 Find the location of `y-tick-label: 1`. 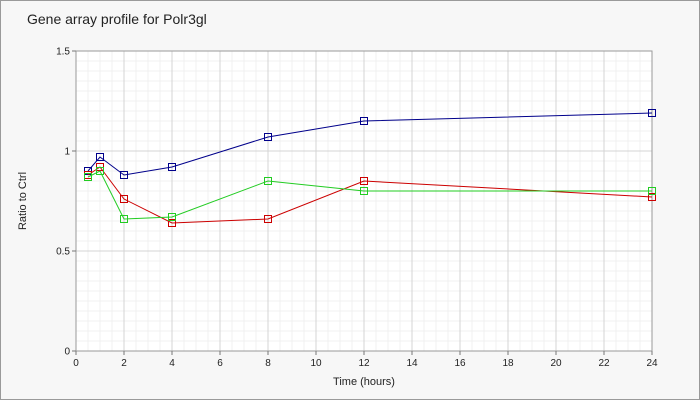

y-tick-label: 1 is located at coordinates (67, 152).